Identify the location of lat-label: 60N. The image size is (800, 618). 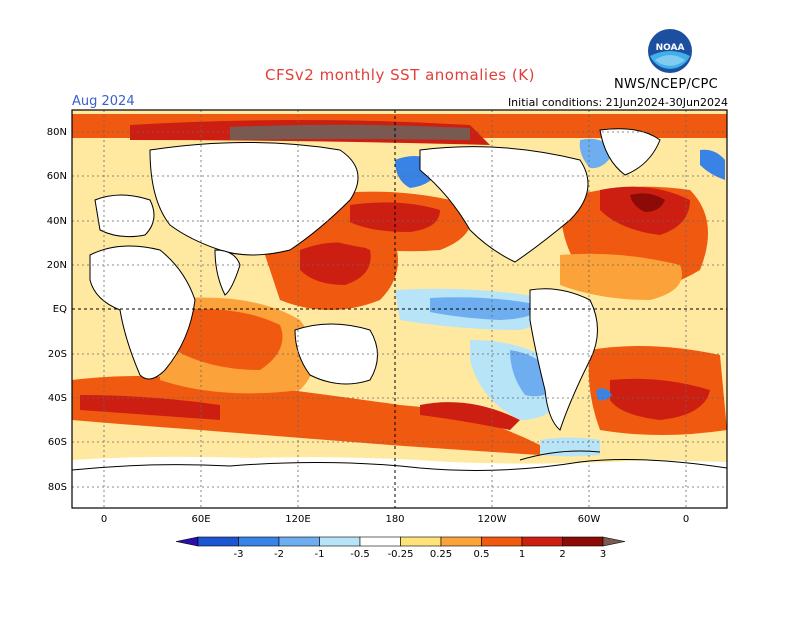
(57, 176).